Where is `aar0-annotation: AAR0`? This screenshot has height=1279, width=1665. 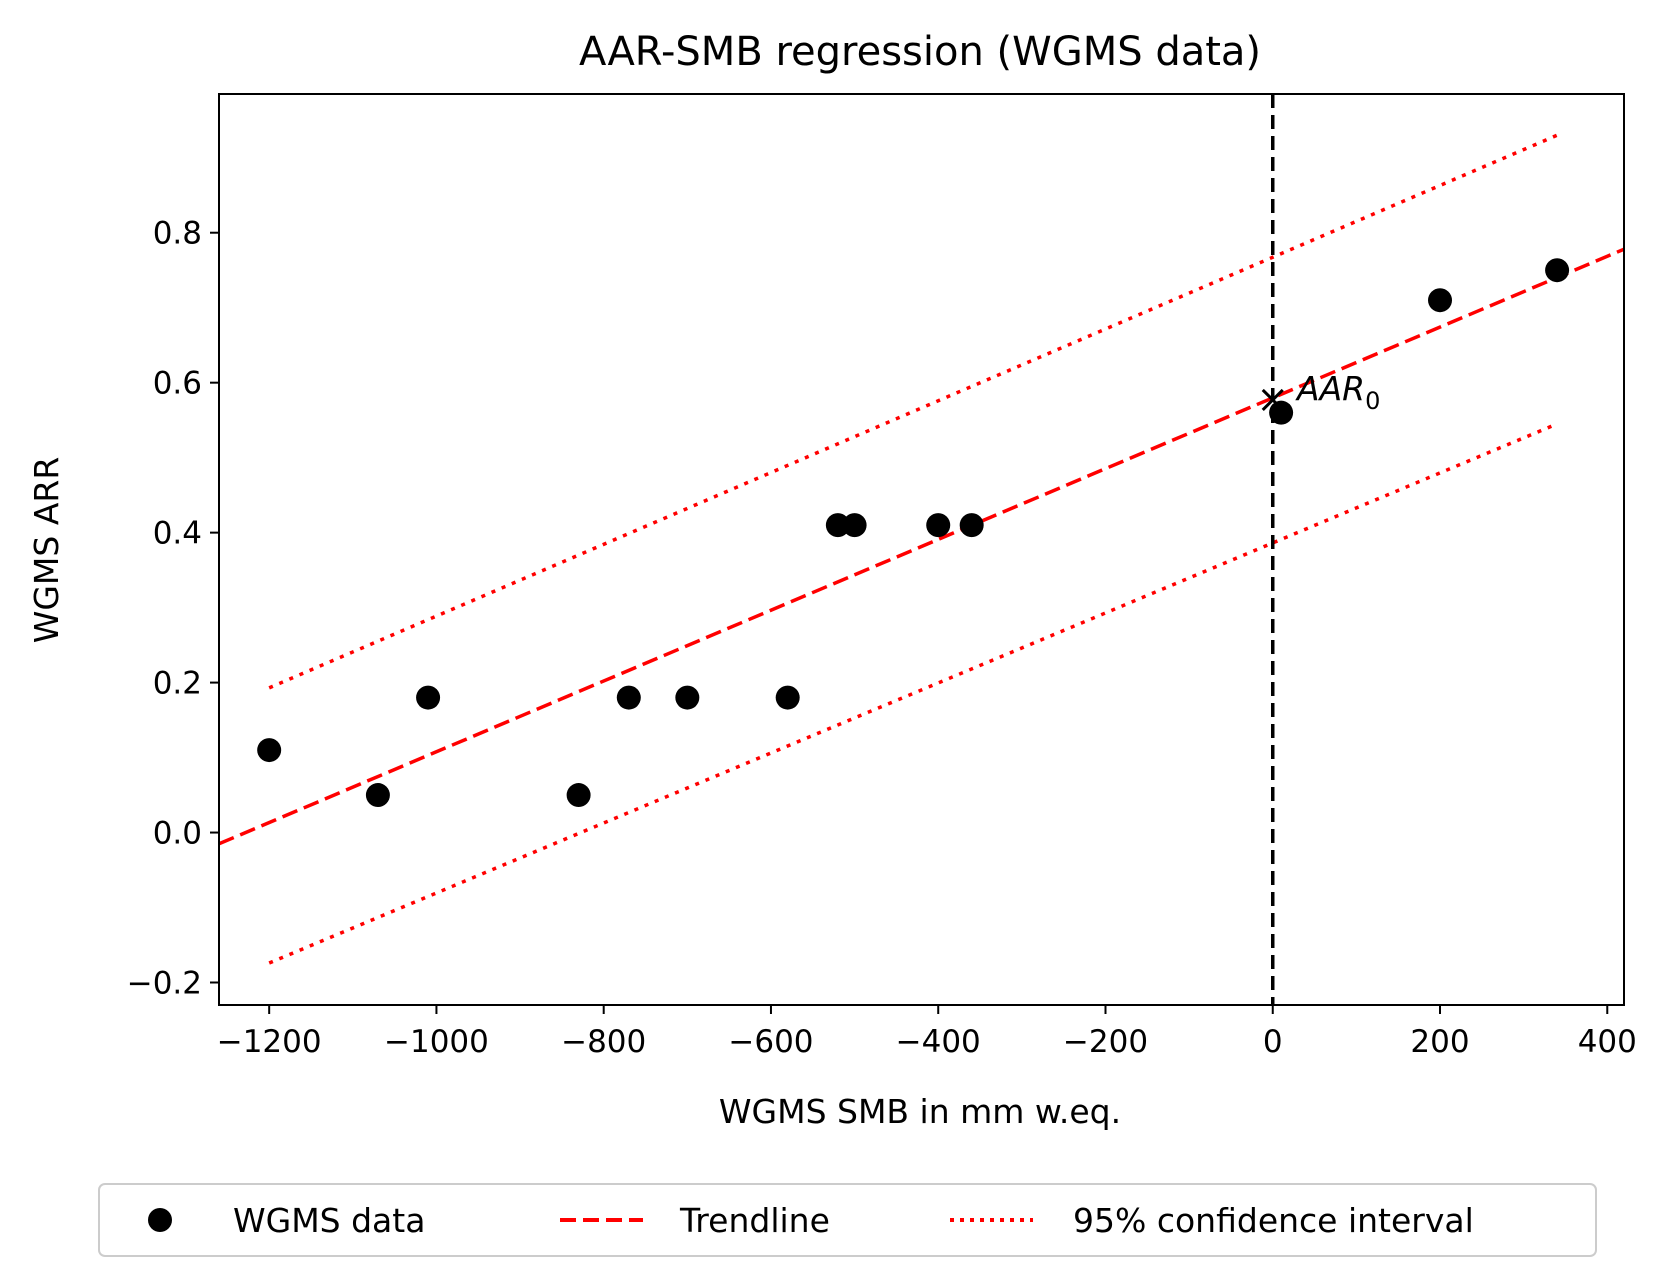 aar0-annotation: AAR0 is located at coordinates (1337, 392).